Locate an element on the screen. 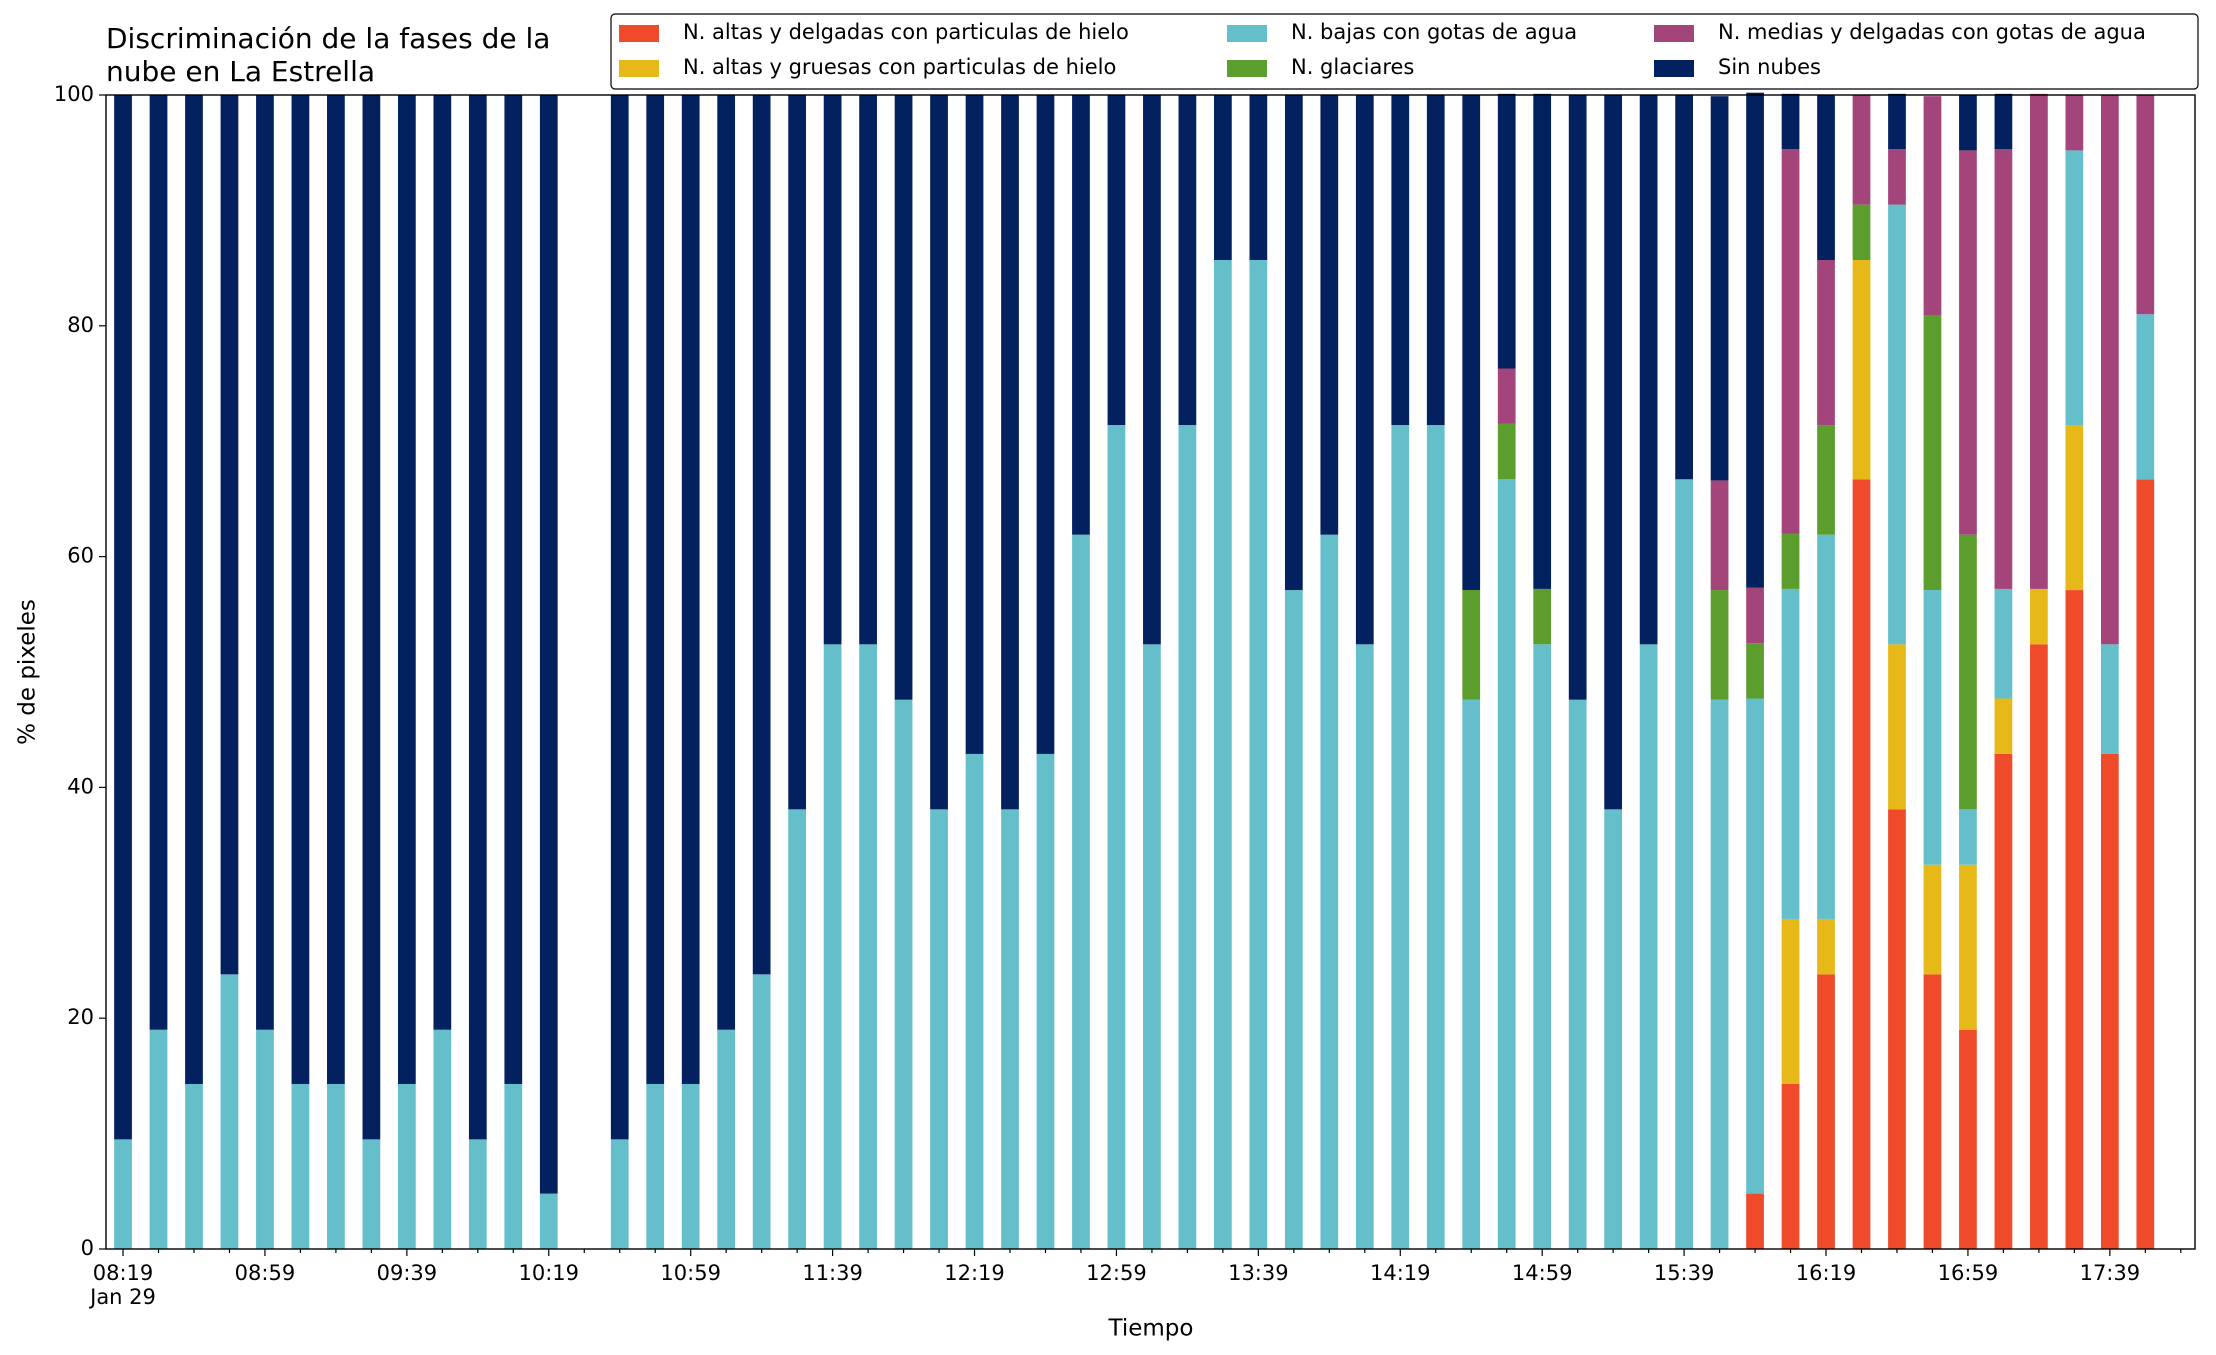 The height and width of the screenshot is (1355, 2216). y-axis-label: % de pixeles is located at coordinates (28, 672).